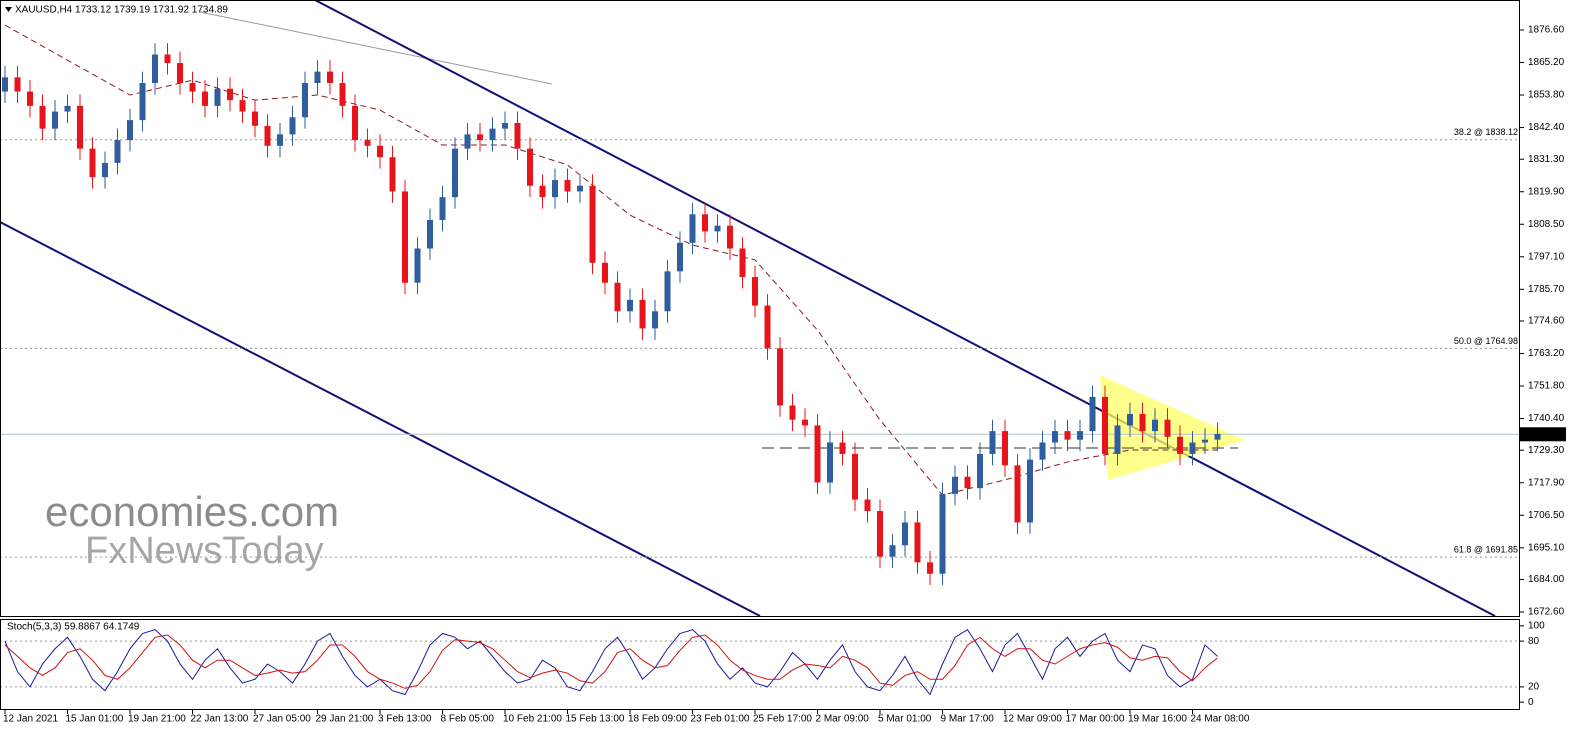 This screenshot has height=748, width=1596. What do you see at coordinates (345, 719) in the screenshot?
I see `x-tick-label: 29 Jan 21:00` at bounding box center [345, 719].